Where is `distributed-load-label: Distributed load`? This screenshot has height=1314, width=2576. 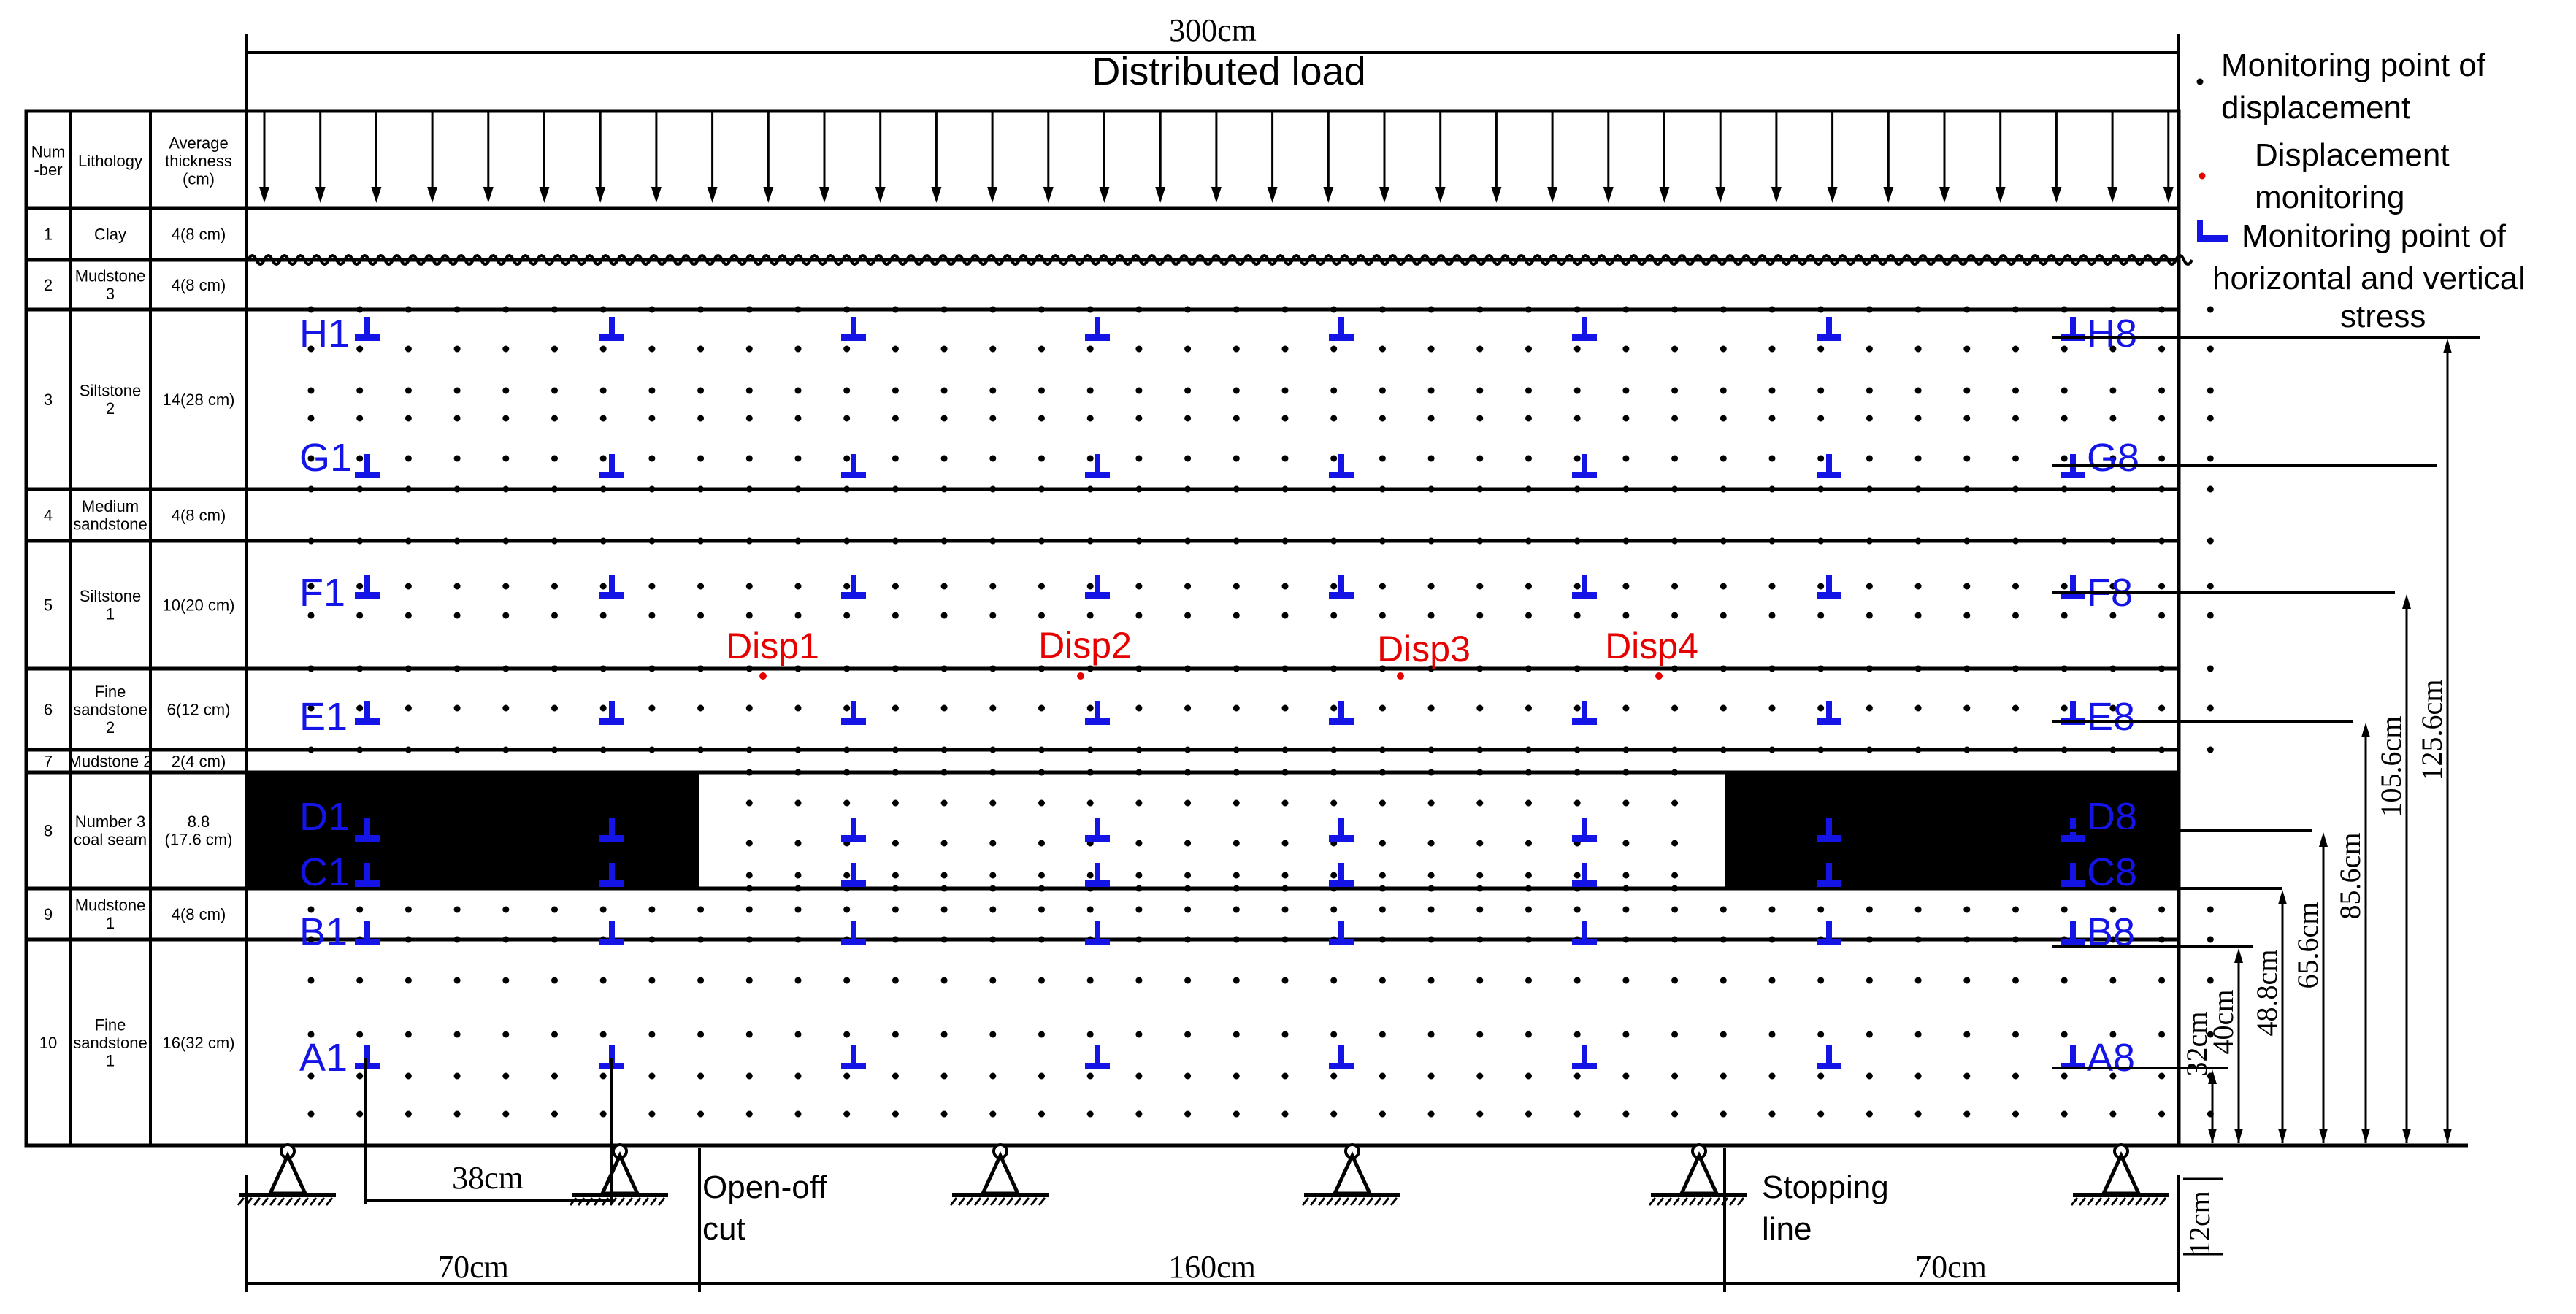
distributed-load-label: Distributed load is located at coordinates (1228, 71).